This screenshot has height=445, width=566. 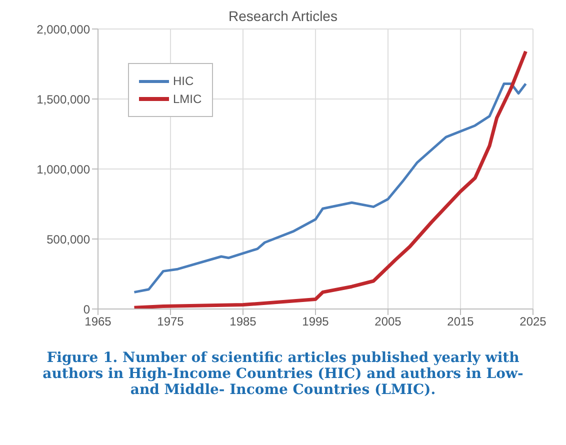 What do you see at coordinates (183, 81) in the screenshot?
I see `legend-label: HIC` at bounding box center [183, 81].